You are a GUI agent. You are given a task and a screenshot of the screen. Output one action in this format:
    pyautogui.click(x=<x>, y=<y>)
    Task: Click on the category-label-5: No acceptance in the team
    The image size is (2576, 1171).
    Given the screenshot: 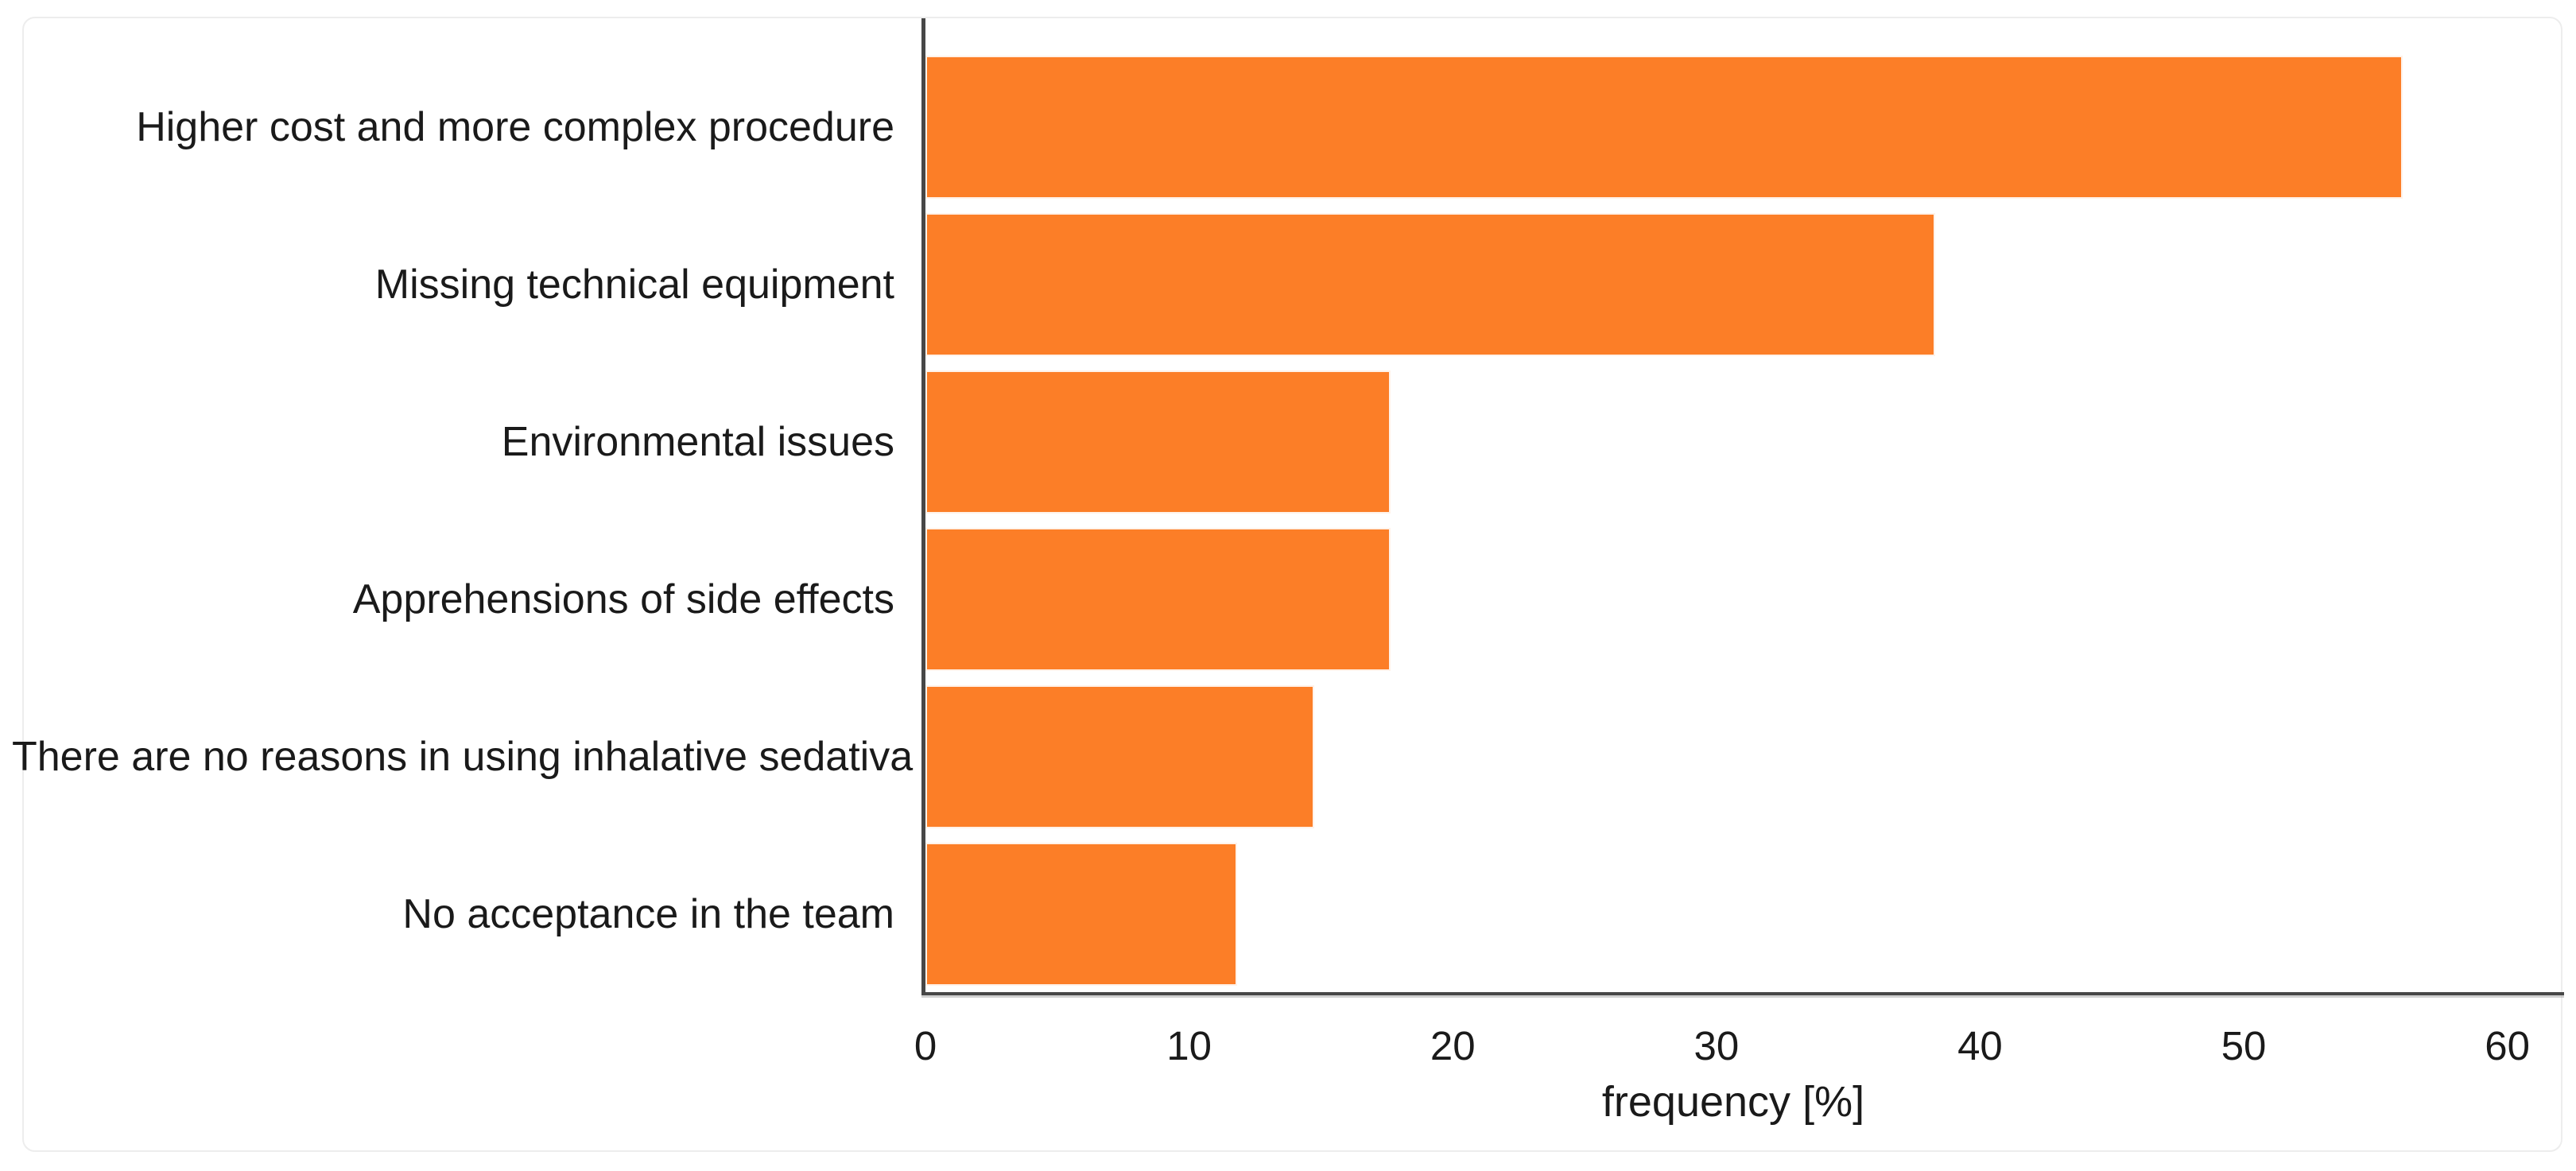 What is the action you would take?
    pyautogui.click(x=648, y=914)
    